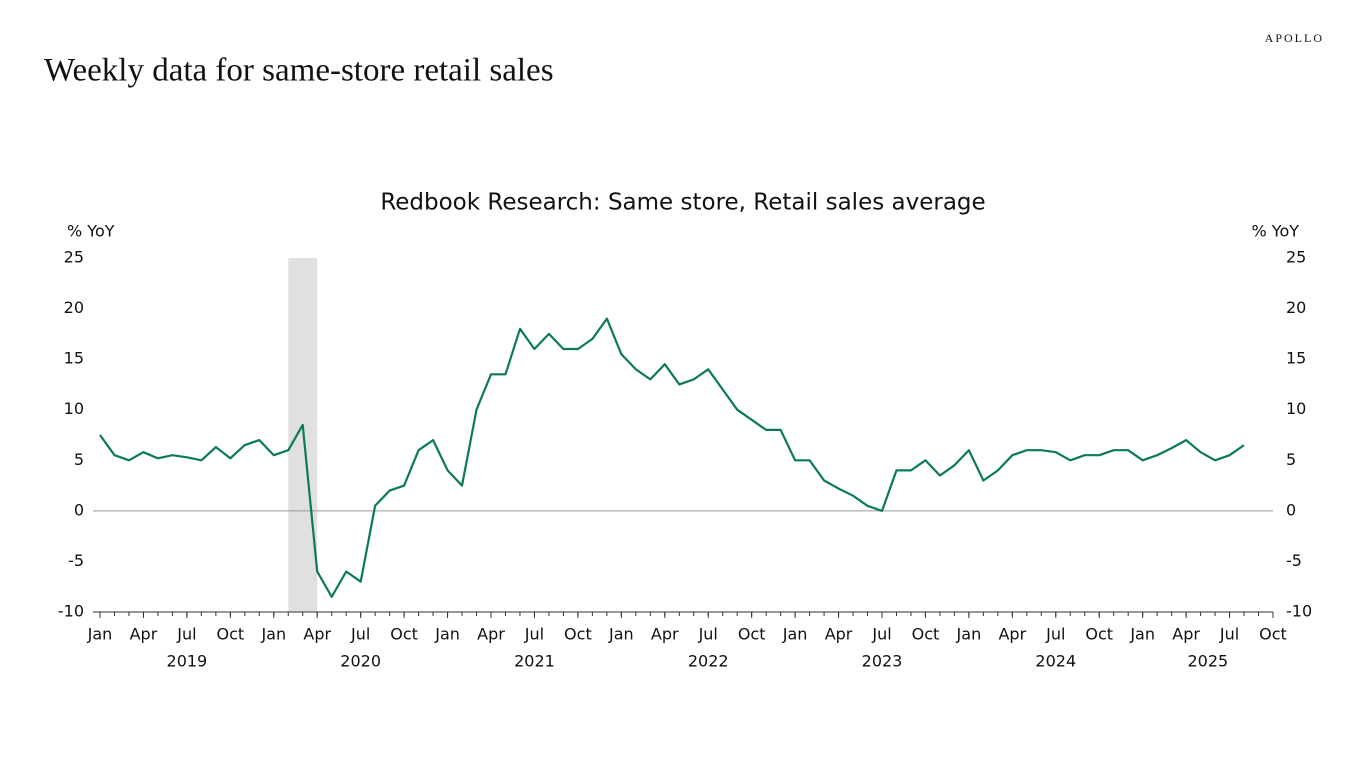  What do you see at coordinates (1294, 38) in the screenshot?
I see `brand: APOLLO` at bounding box center [1294, 38].